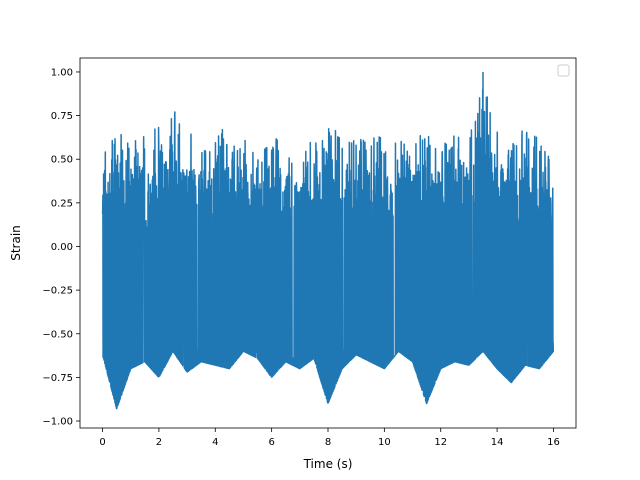 Image resolution: width=640 pixels, height=480 pixels. I want to click on y-tick-label: 0.75, so click(62, 116).